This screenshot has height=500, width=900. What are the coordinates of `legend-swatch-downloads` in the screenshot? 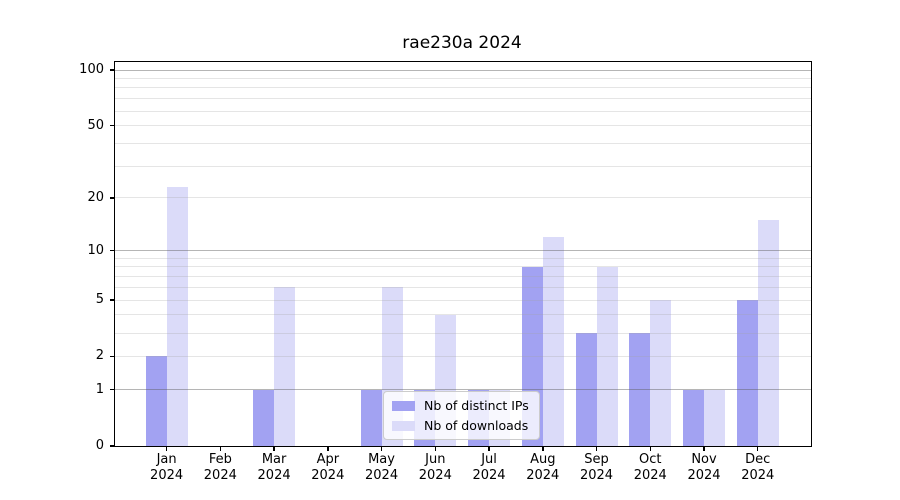 It's located at (403, 425).